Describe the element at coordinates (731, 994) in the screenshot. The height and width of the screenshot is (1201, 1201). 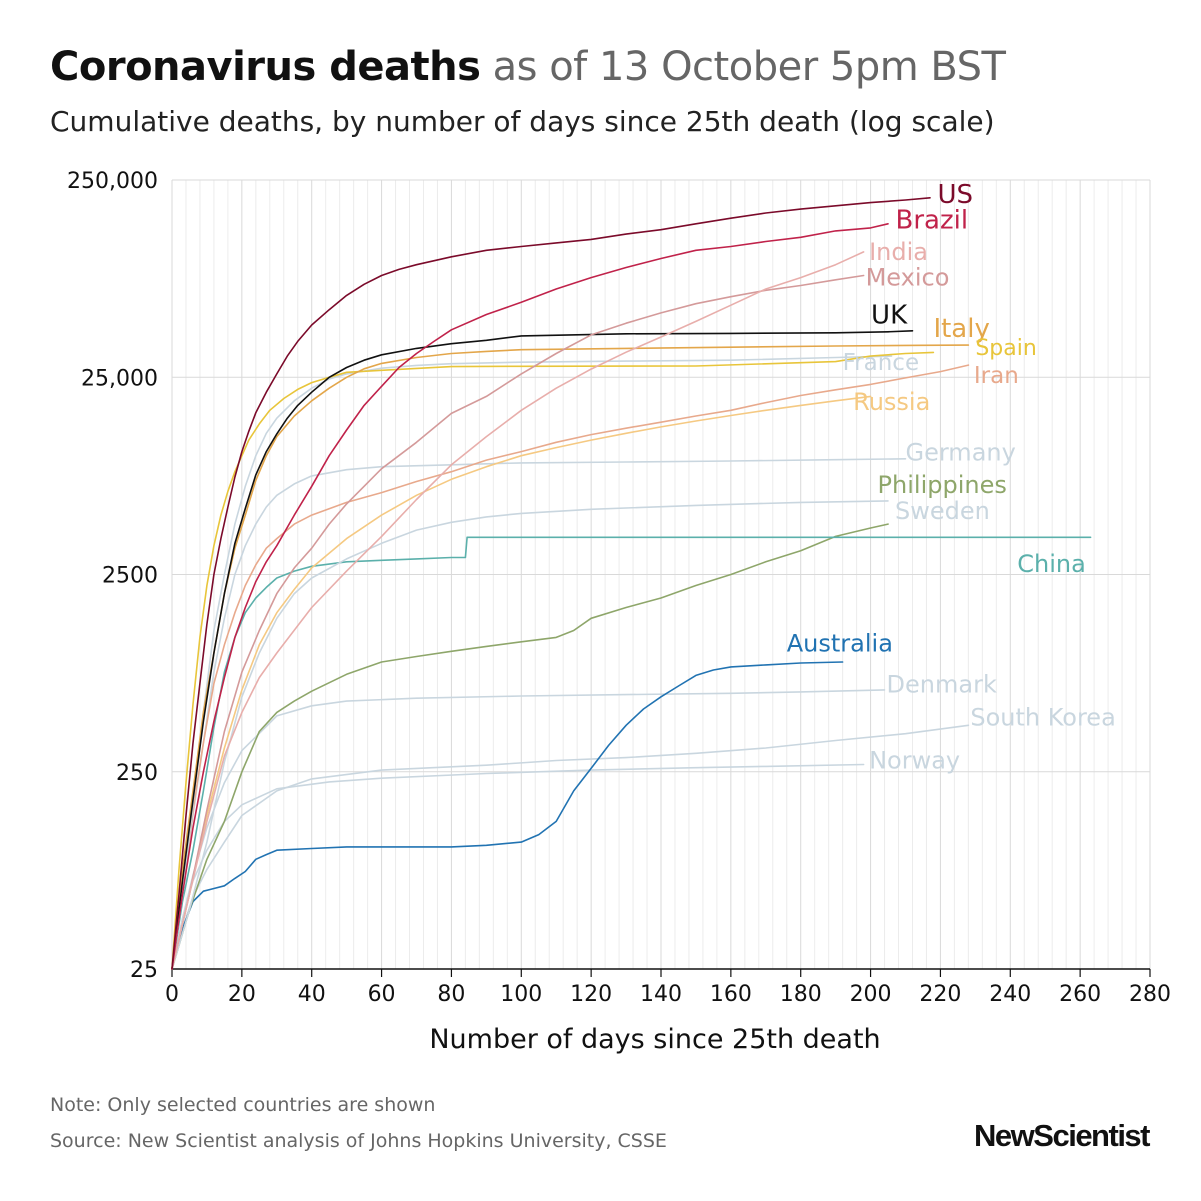
I see `x-tick-label: 160` at that location.